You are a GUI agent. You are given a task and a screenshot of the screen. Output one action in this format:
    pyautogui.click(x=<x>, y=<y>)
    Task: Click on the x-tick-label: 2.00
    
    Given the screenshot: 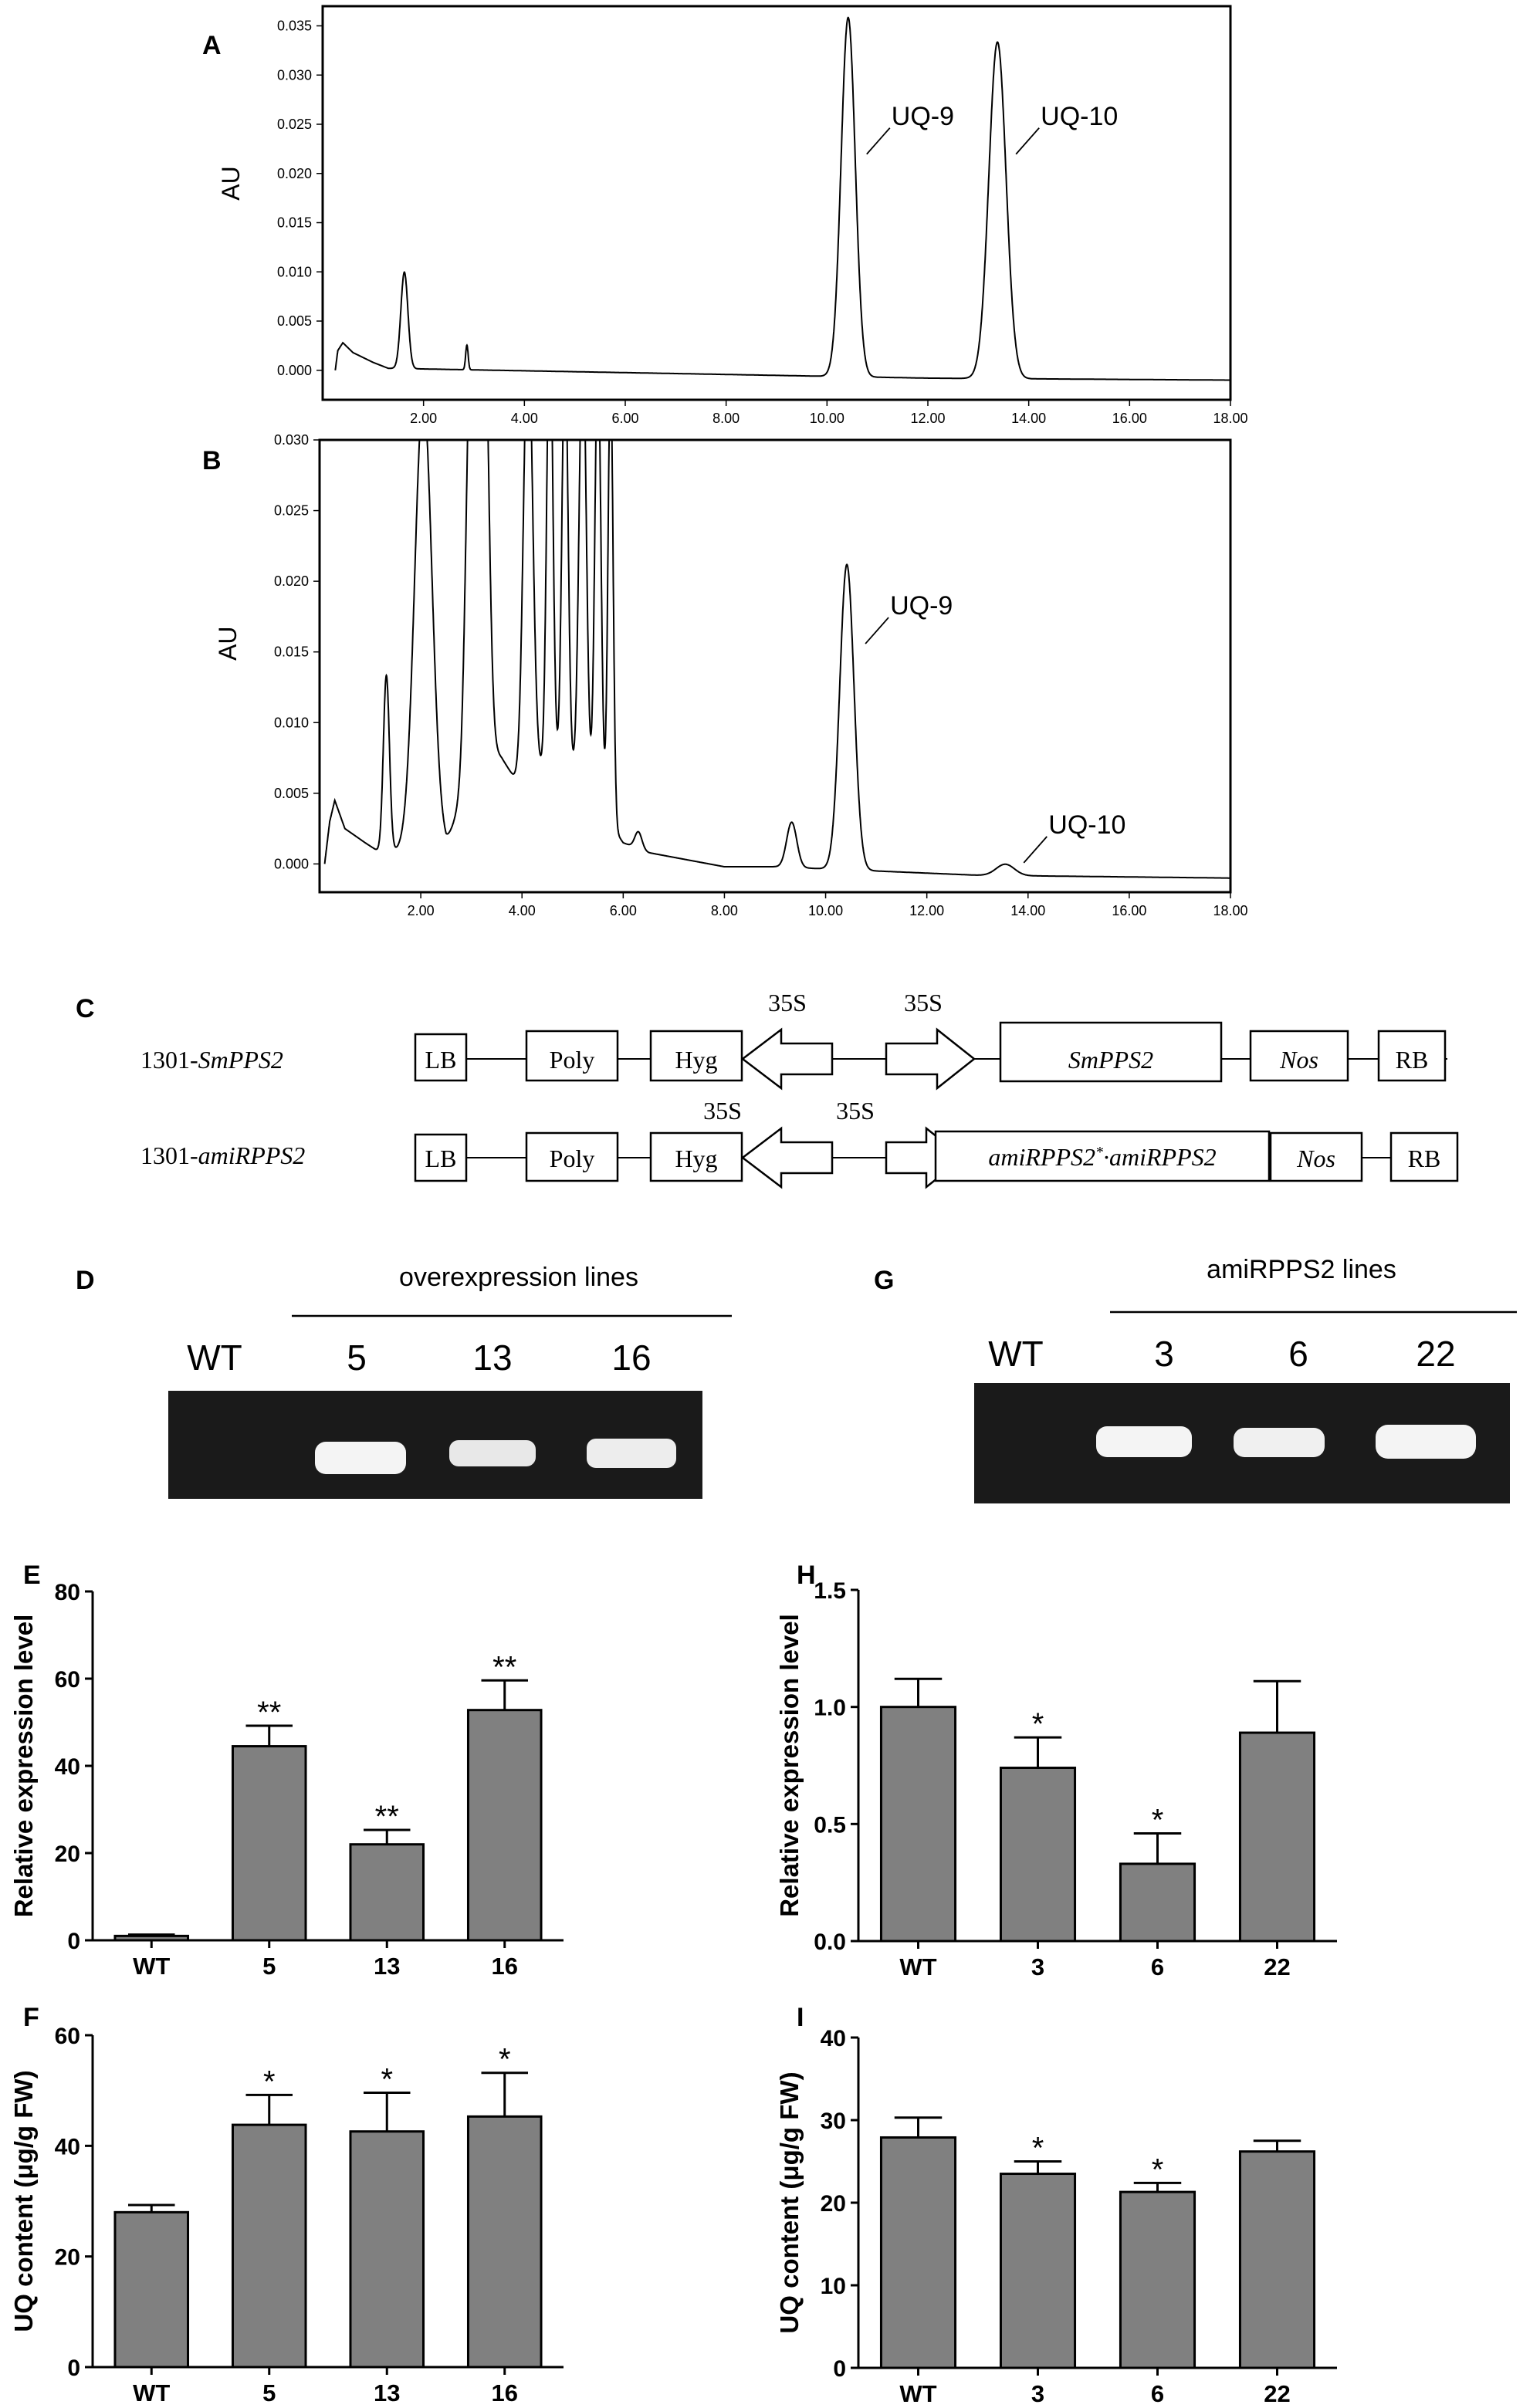 What is the action you would take?
    pyautogui.click(x=423, y=419)
    